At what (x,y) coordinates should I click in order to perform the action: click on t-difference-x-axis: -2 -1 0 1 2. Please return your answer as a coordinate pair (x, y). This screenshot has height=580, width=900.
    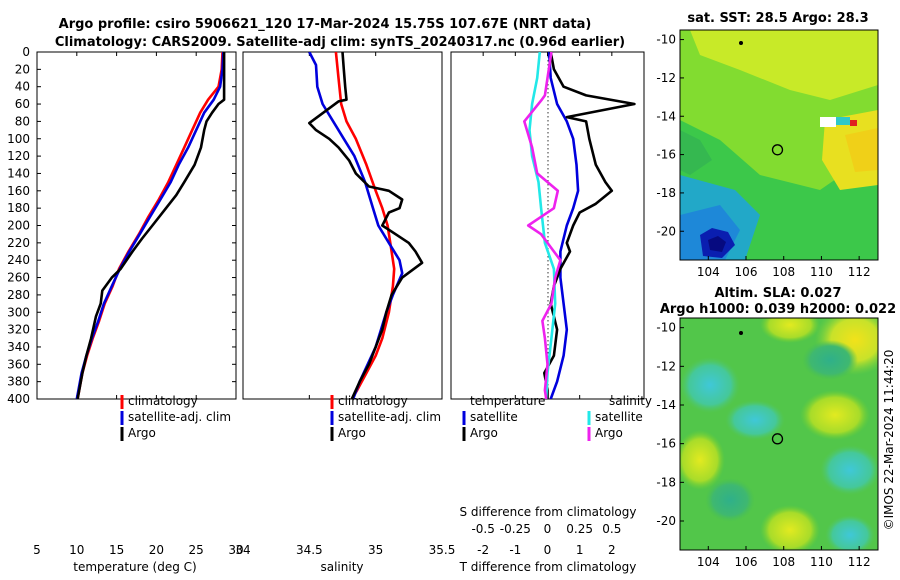
    Looking at the image, I should click on (546, 304).